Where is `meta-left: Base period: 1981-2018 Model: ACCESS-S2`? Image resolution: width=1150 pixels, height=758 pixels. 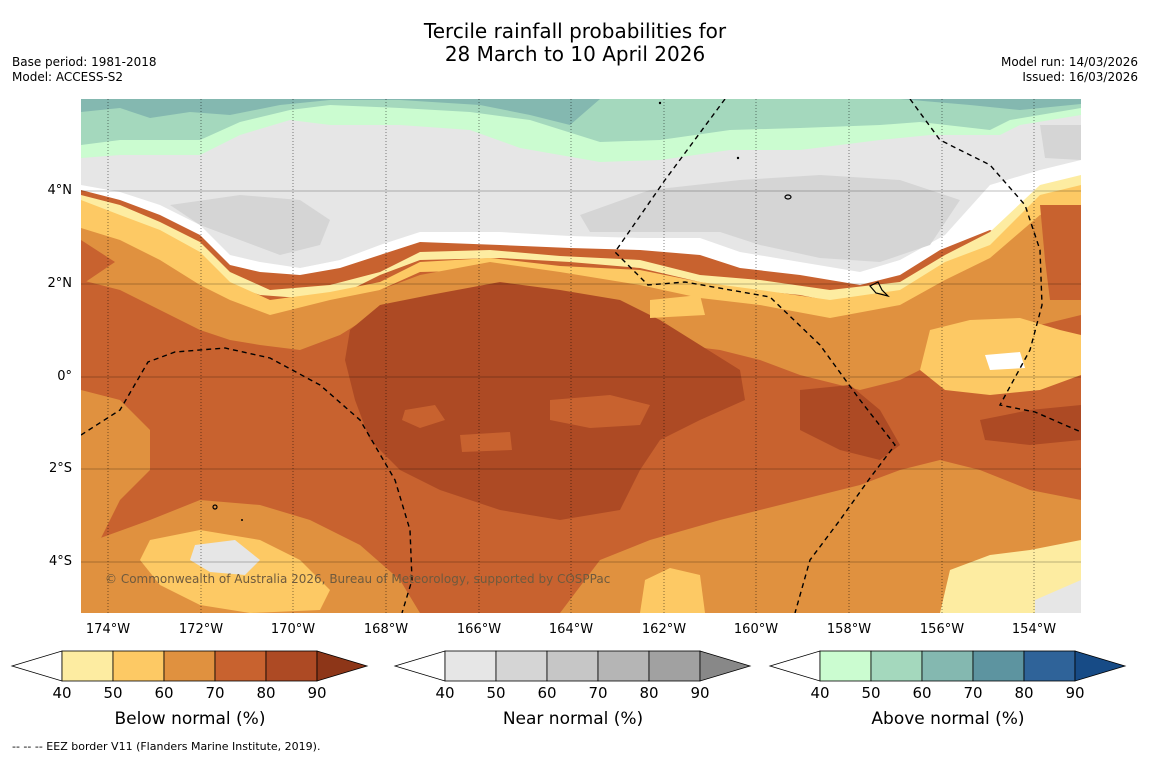 meta-left: Base period: 1981-2018 Model: ACCESS-S2 is located at coordinates (84, 70).